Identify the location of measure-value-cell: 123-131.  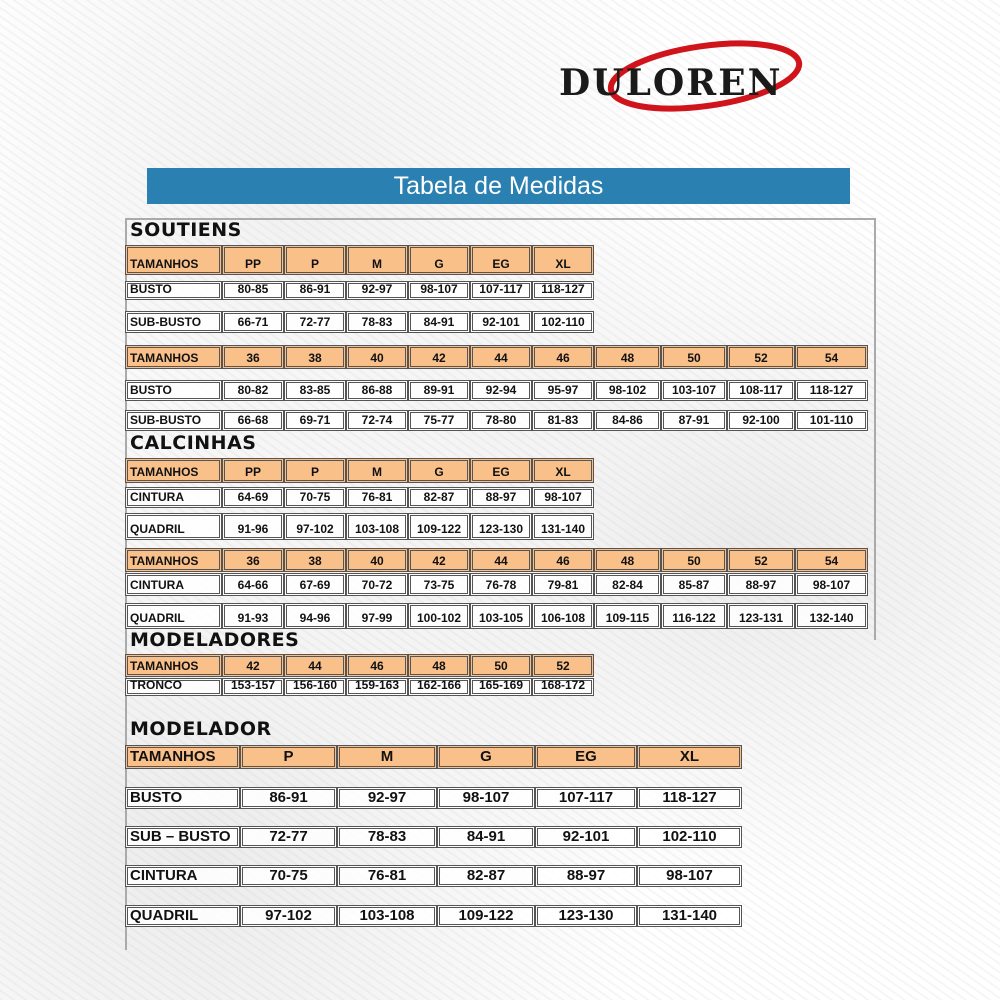
(761, 616).